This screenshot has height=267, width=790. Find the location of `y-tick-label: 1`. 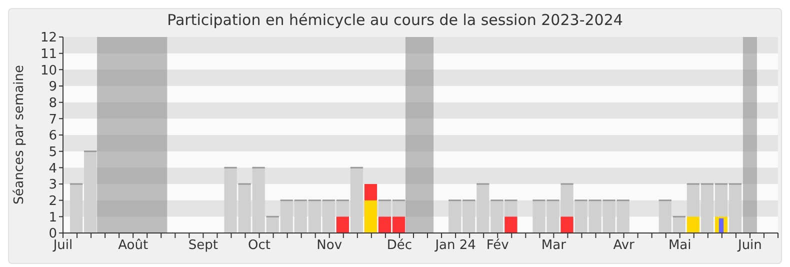

y-tick-label: 1 is located at coordinates (52, 218).